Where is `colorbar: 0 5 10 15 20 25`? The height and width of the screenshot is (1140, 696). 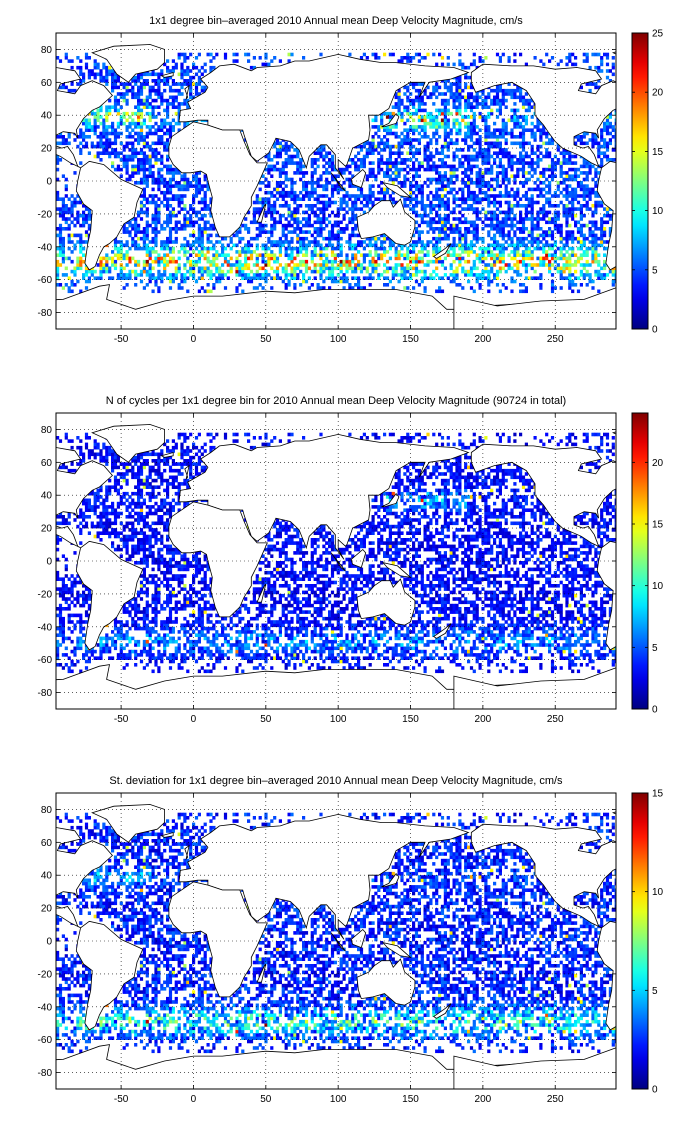
colorbar: 0 5 10 15 20 25 is located at coordinates (647, 182).